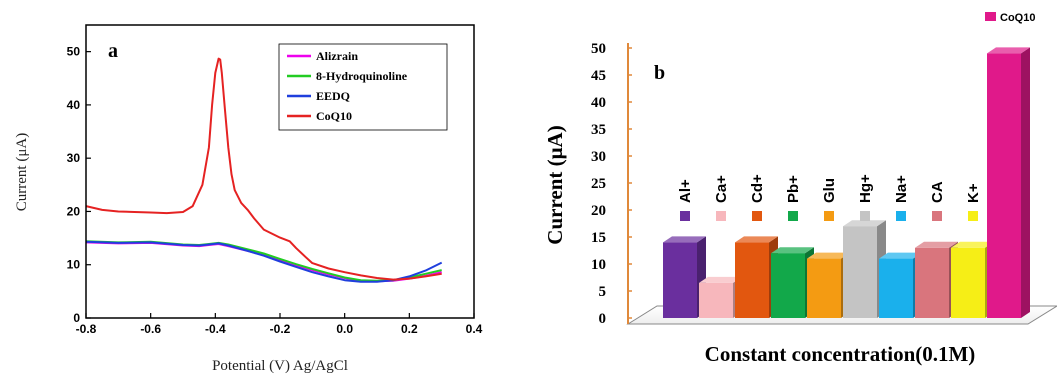 The image size is (1057, 378). What do you see at coordinates (555, 184) in the screenshot?
I see `panel-b-y-axis-label: Current (μA)` at bounding box center [555, 184].